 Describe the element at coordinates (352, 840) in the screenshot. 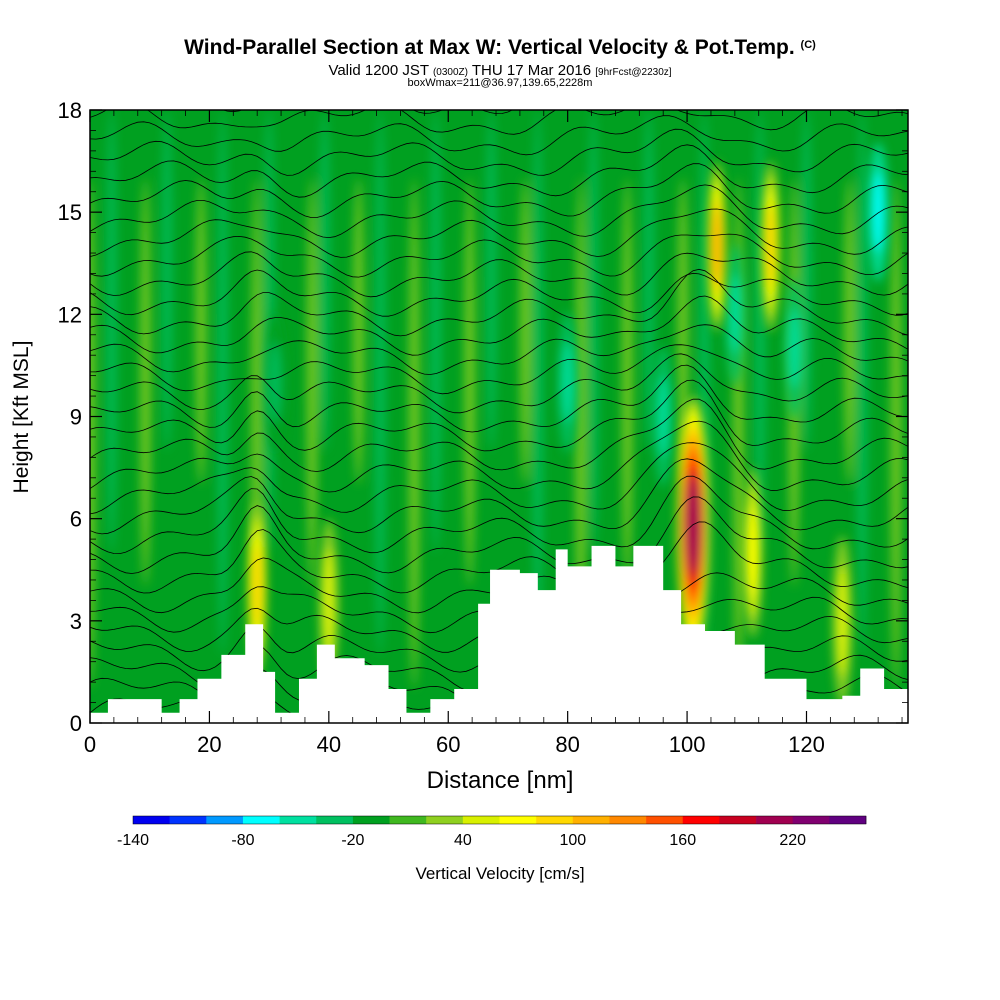

I see `colorbar-tick-label: -20` at that location.